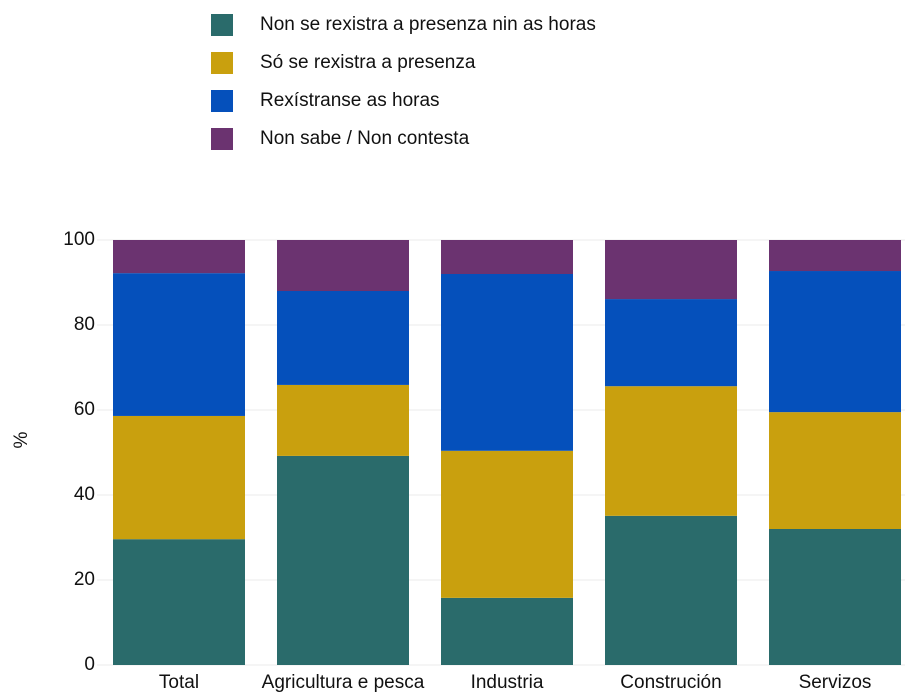 The height and width of the screenshot is (692, 905). What do you see at coordinates (84, 409) in the screenshot?
I see `y-tick-label: 60` at bounding box center [84, 409].